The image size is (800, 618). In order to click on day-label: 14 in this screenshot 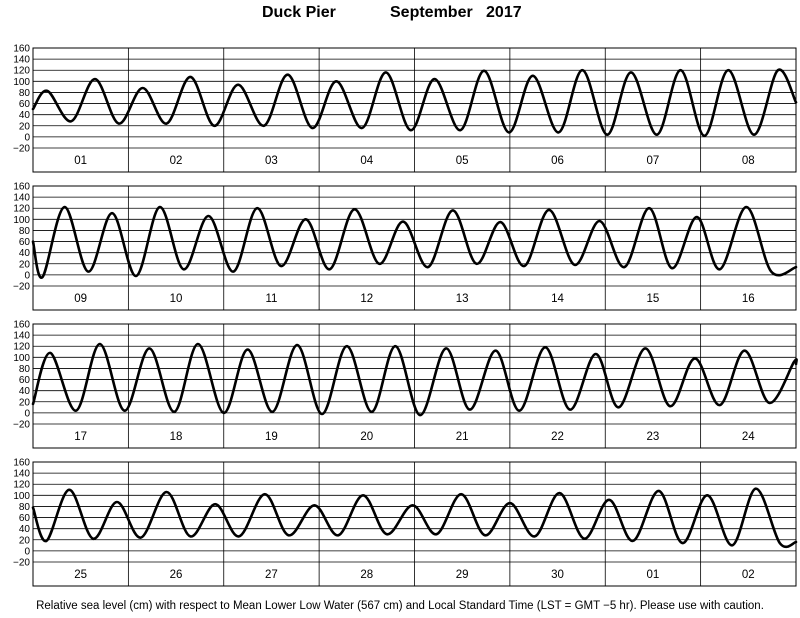, I will do `click(557, 299)`.